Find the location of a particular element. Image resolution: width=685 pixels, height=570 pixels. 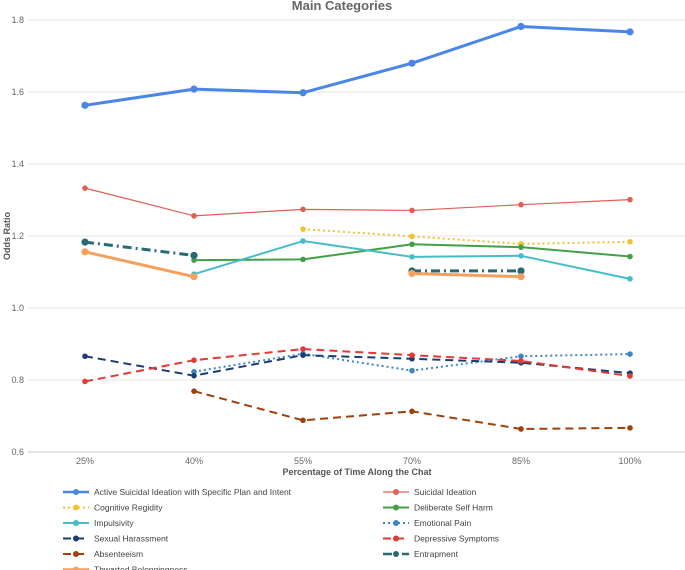

y-tick-label: 0.6 is located at coordinates (17, 452).